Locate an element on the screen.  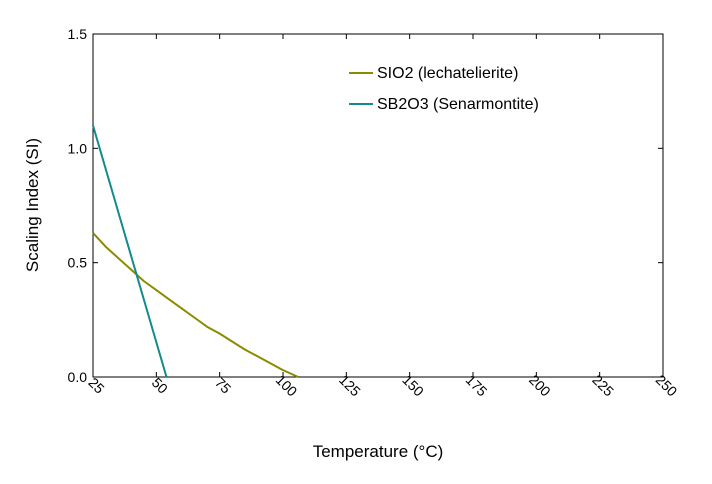
y-tick-label: 1.0 is located at coordinates (78, 148).